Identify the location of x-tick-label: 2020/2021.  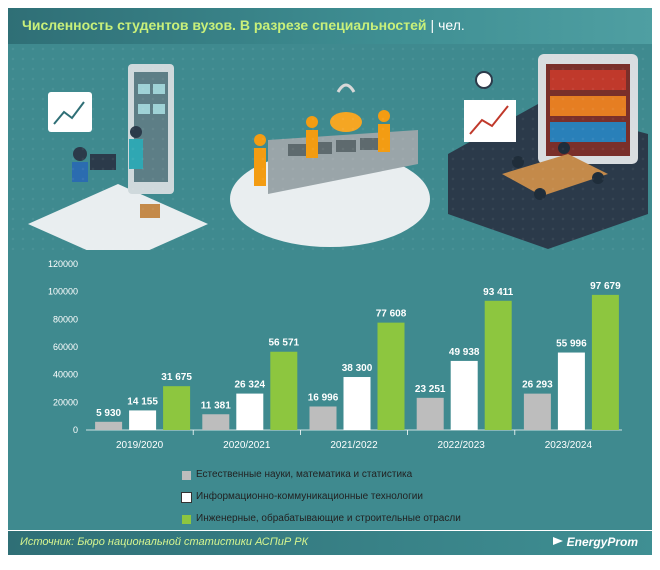
(247, 445).